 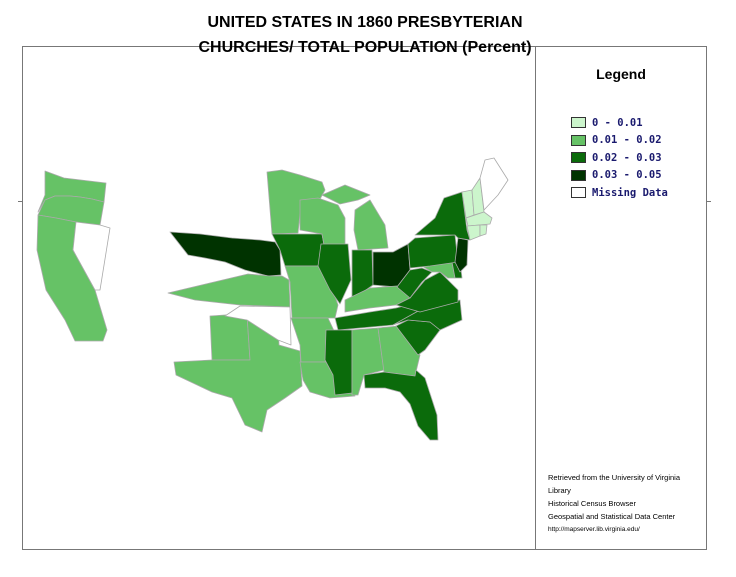 What do you see at coordinates (334, 274) in the screenshot?
I see `state-illinois` at bounding box center [334, 274].